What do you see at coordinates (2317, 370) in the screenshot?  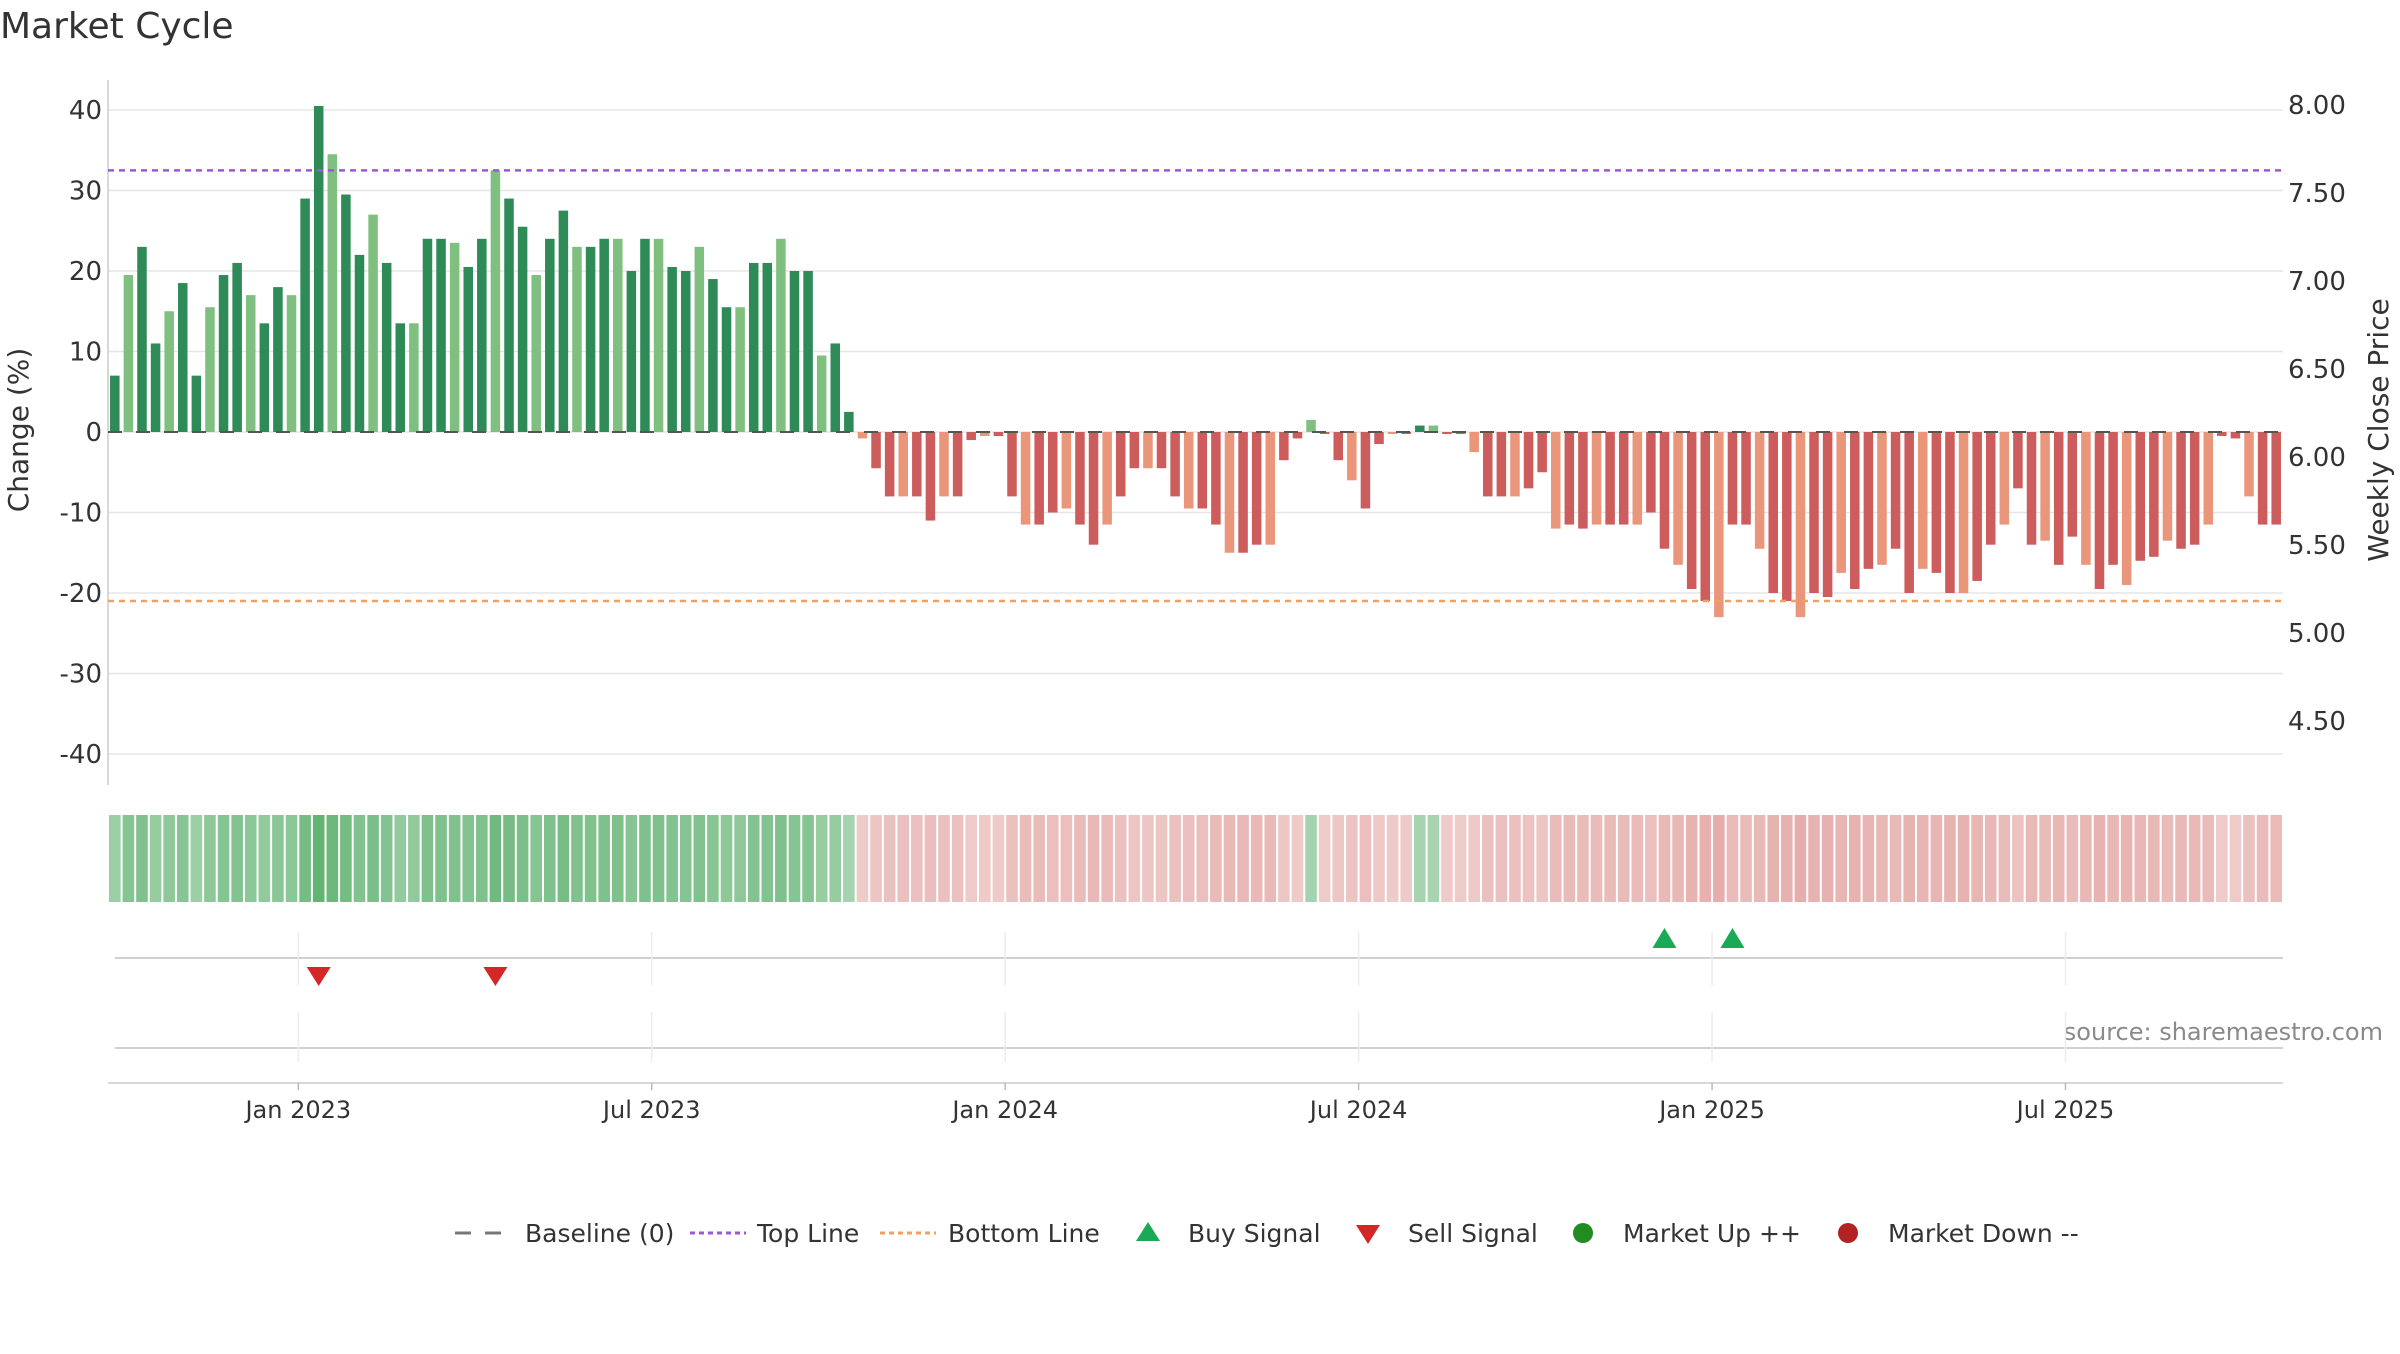 I see `y-right-tick-label: 6.50` at bounding box center [2317, 370].